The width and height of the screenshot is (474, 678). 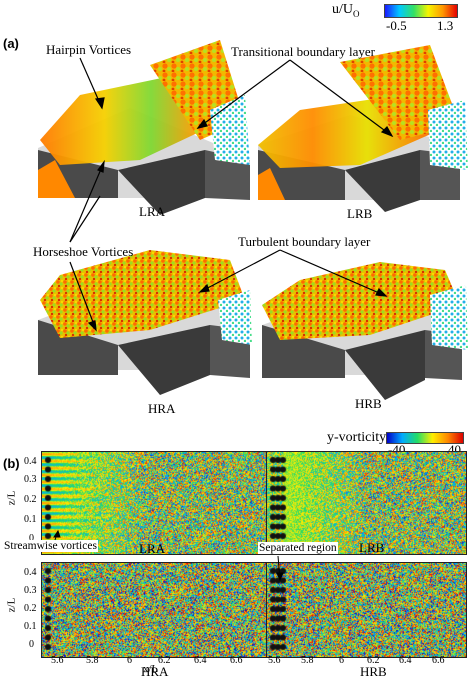 What do you see at coordinates (373, 660) in the screenshot?
I see `x-tick-right-3: 6.2` at bounding box center [373, 660].